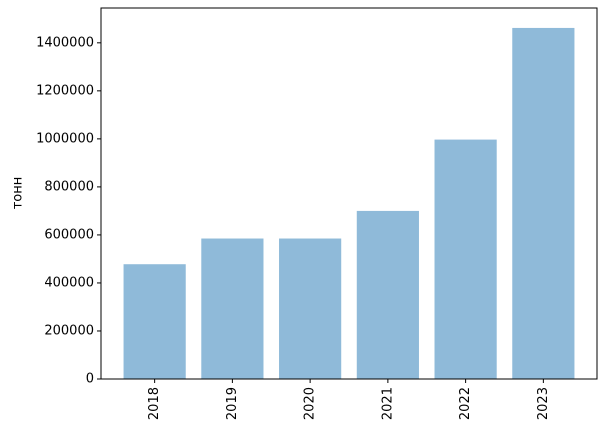 The height and width of the screenshot is (438, 607). Describe the element at coordinates (543, 403) in the screenshot. I see `x-tick-label: 2023` at that location.